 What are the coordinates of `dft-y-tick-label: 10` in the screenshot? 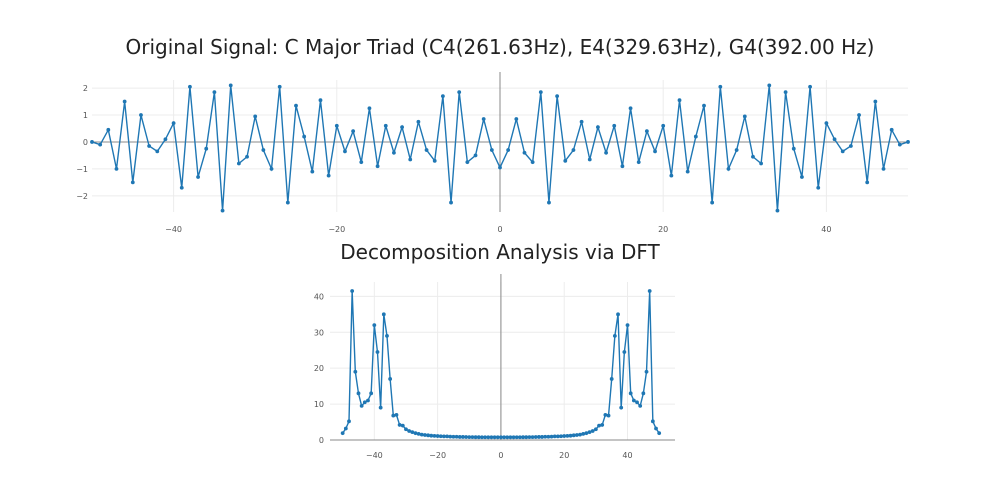 It's located at (319, 404).